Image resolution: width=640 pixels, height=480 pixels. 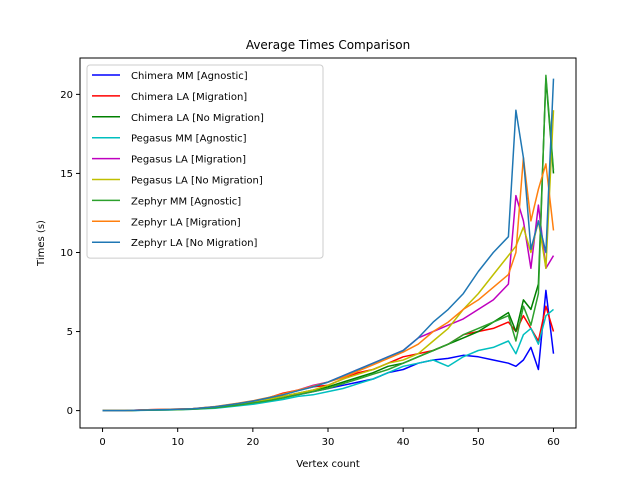 I want to click on legend-label-3: Pegasus MM [Agnostic], so click(x=189, y=139).